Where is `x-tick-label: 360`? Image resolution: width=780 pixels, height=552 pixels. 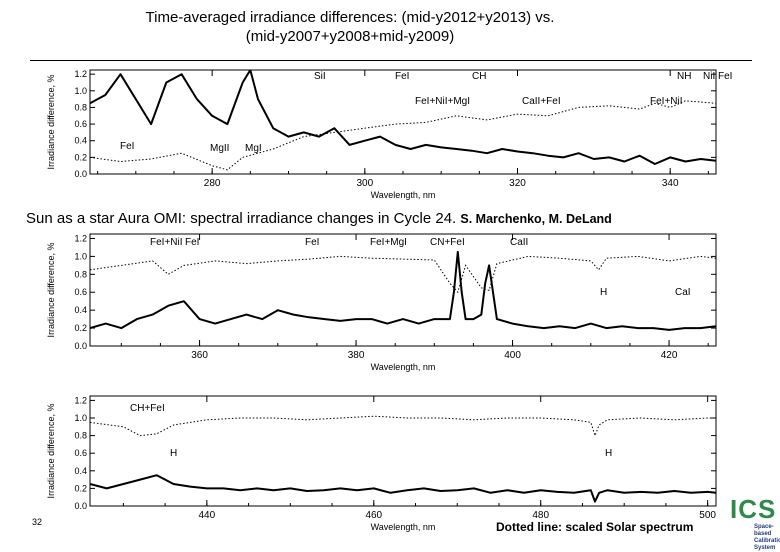
x-tick-label: 360 is located at coordinates (199, 355).